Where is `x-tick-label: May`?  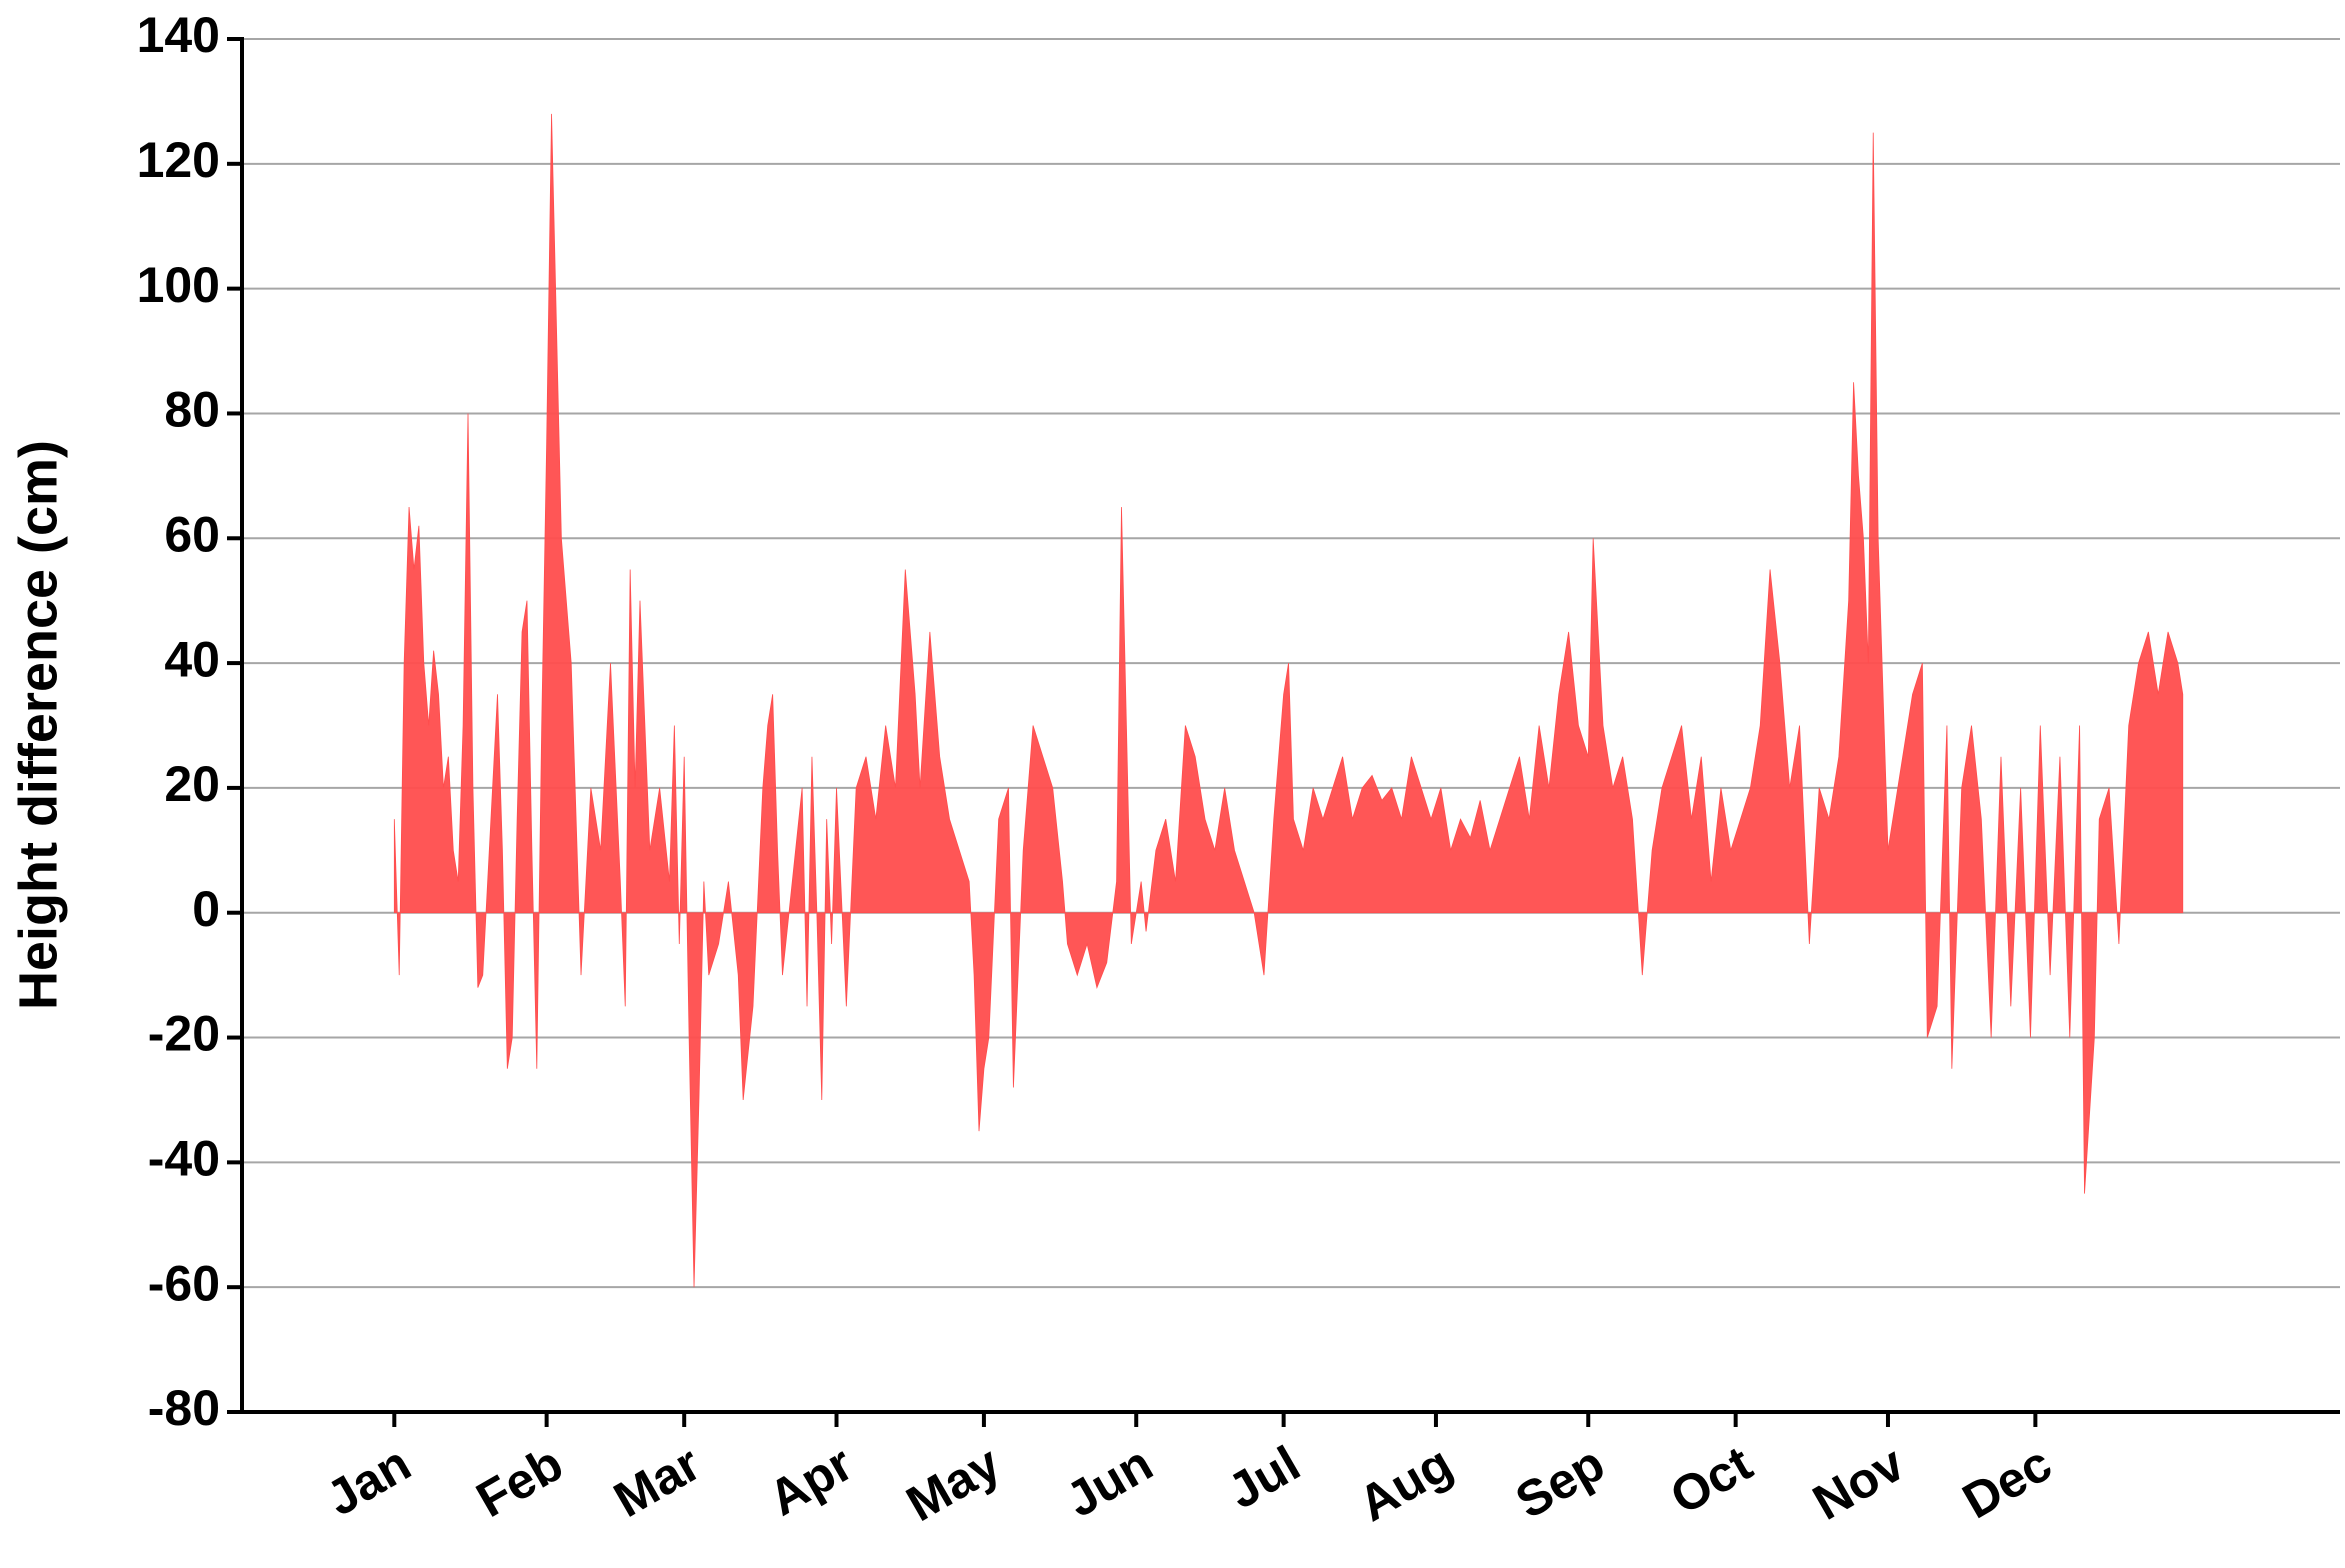
x-tick-label: May is located at coordinates (953, 1483).